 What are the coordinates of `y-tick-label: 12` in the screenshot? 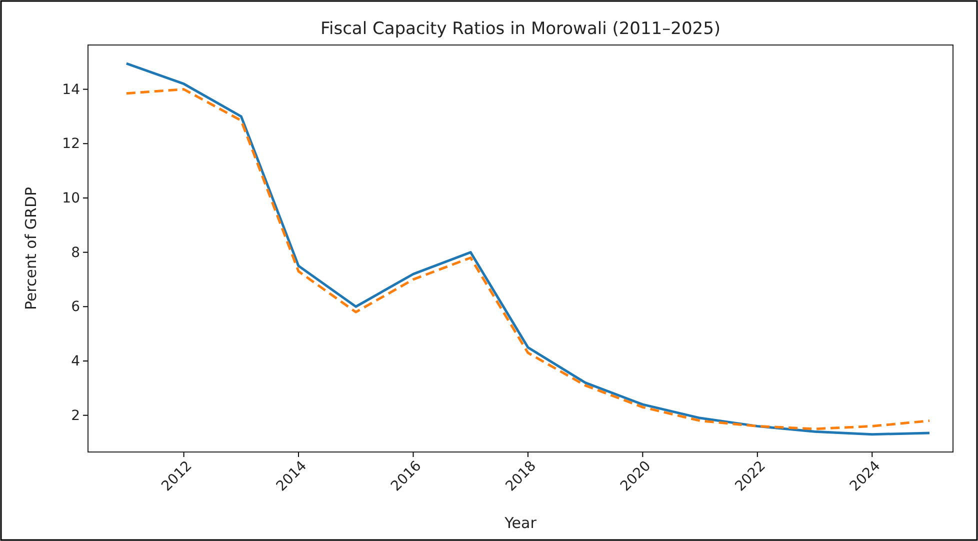 It's located at (71, 144).